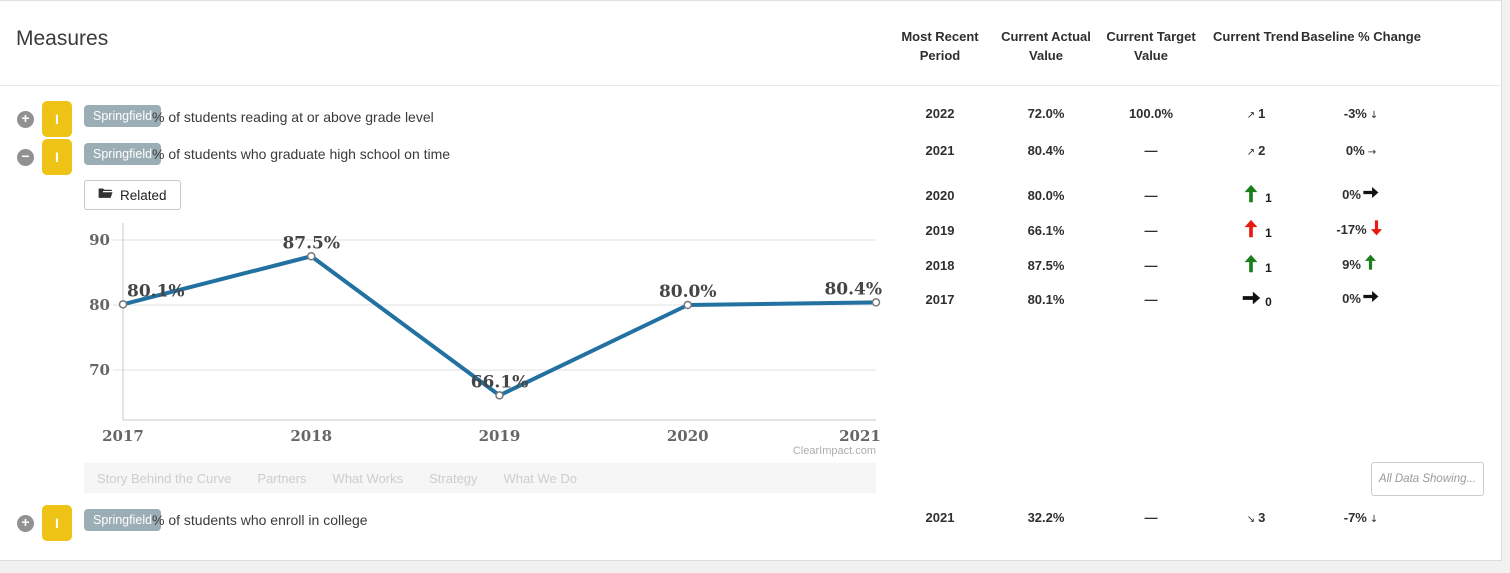 This screenshot has height=573, width=1510. Describe the element at coordinates (540, 478) in the screenshot. I see `tab-what-we-do: What We Do` at that location.